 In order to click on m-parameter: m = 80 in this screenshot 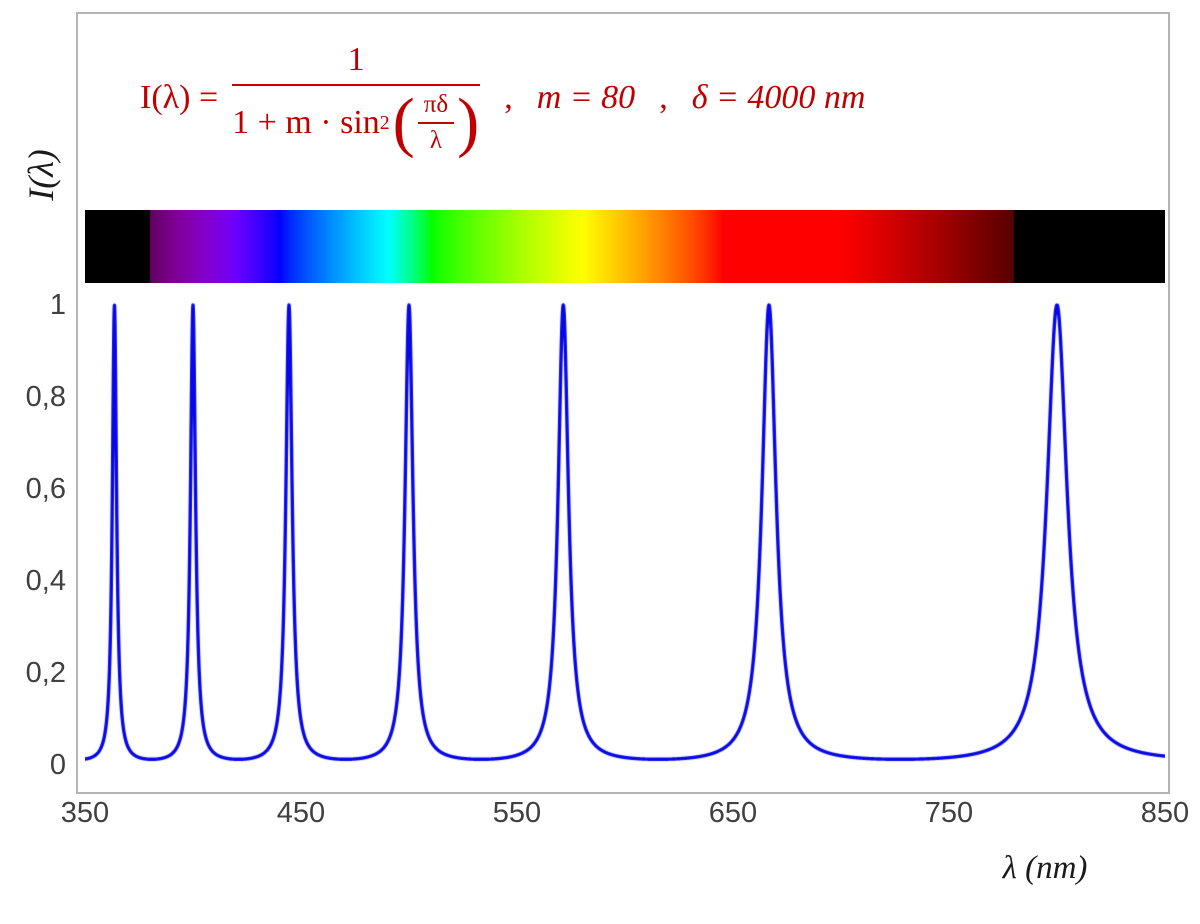, I will do `click(586, 97)`.